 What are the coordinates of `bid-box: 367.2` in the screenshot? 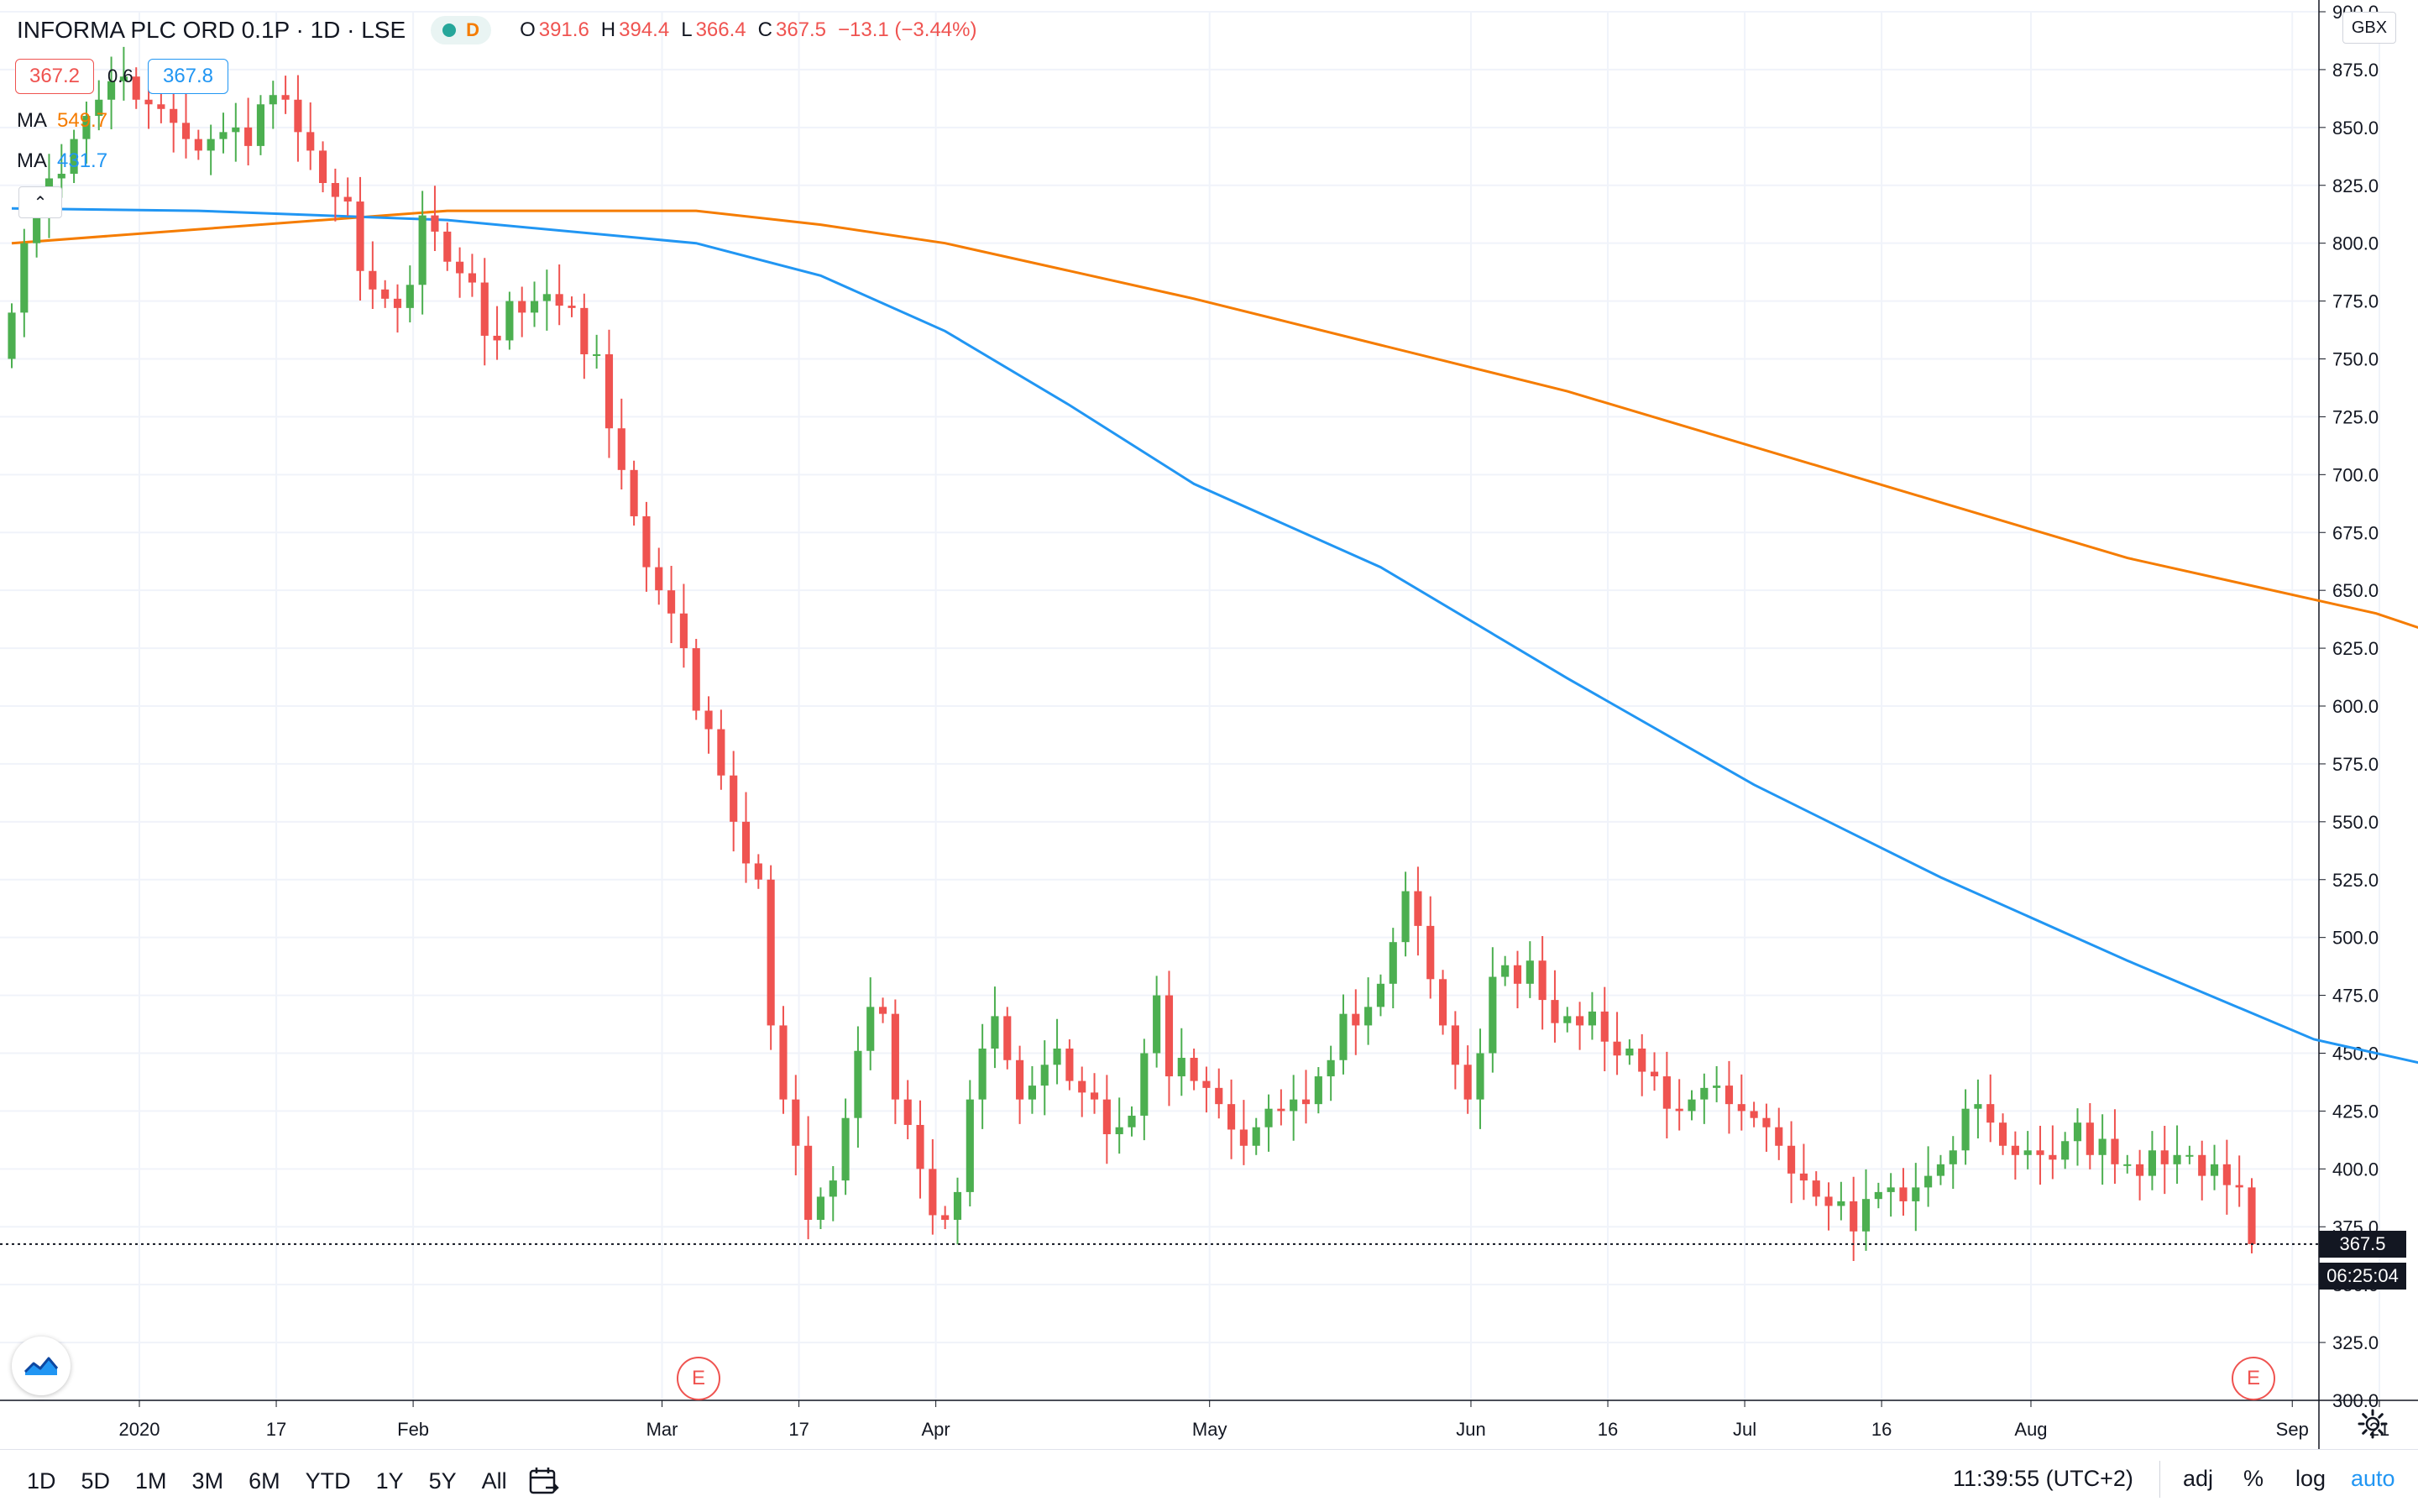 It's located at (54, 76).